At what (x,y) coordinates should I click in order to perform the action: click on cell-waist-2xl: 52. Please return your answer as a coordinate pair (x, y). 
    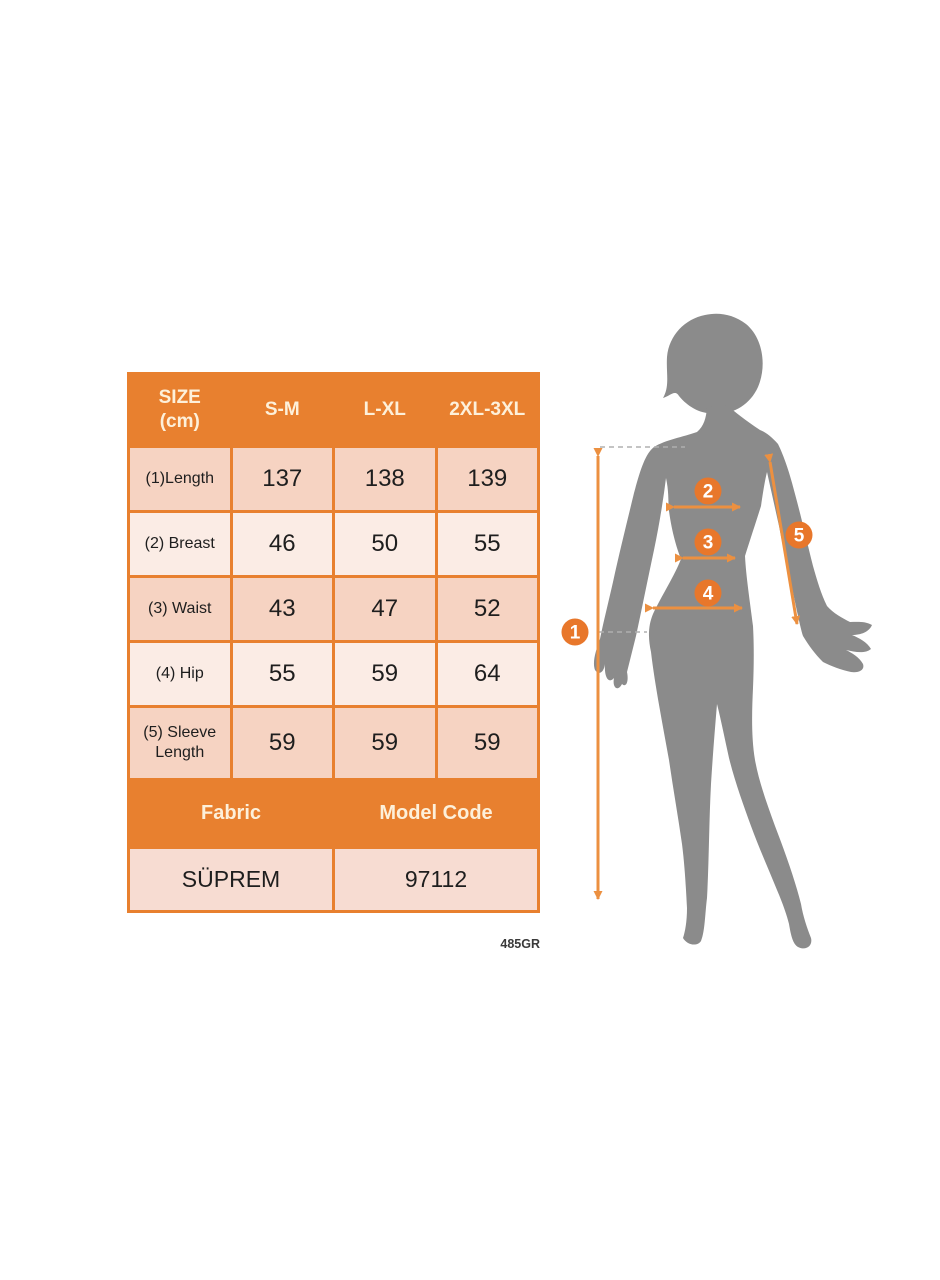
    Looking at the image, I should click on (487, 609).